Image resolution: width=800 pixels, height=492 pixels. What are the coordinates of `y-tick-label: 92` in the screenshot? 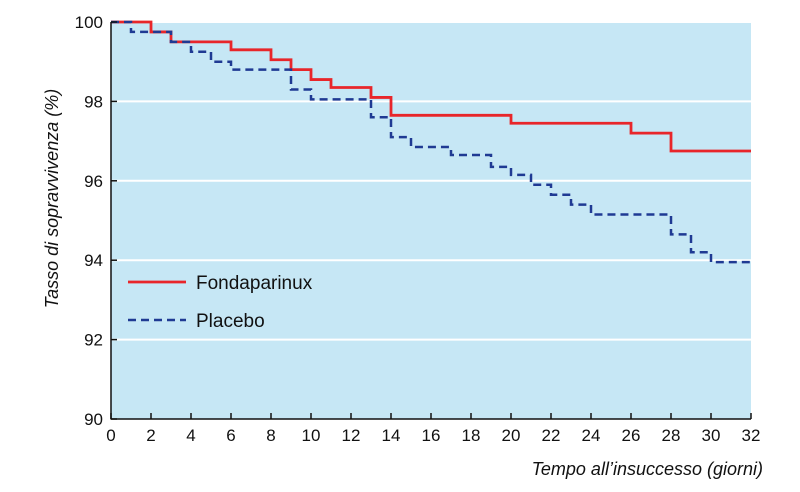 It's located at (93, 340).